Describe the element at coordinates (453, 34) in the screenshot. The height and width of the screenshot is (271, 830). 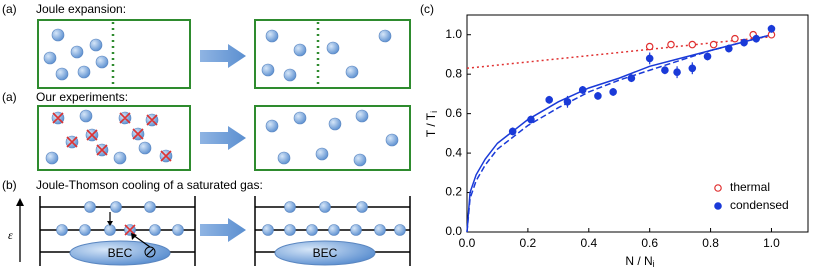
I see `y-tick-label: 1.0` at that location.